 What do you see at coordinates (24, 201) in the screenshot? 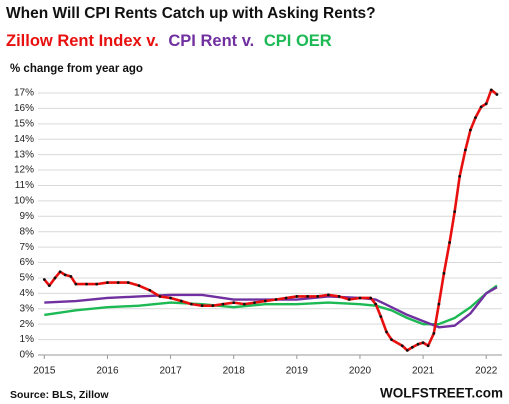
I see `y-tick-label: 10%` at bounding box center [24, 201].